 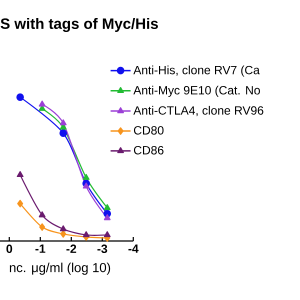 I want to click on legend-label: CD80, so click(x=149, y=130).